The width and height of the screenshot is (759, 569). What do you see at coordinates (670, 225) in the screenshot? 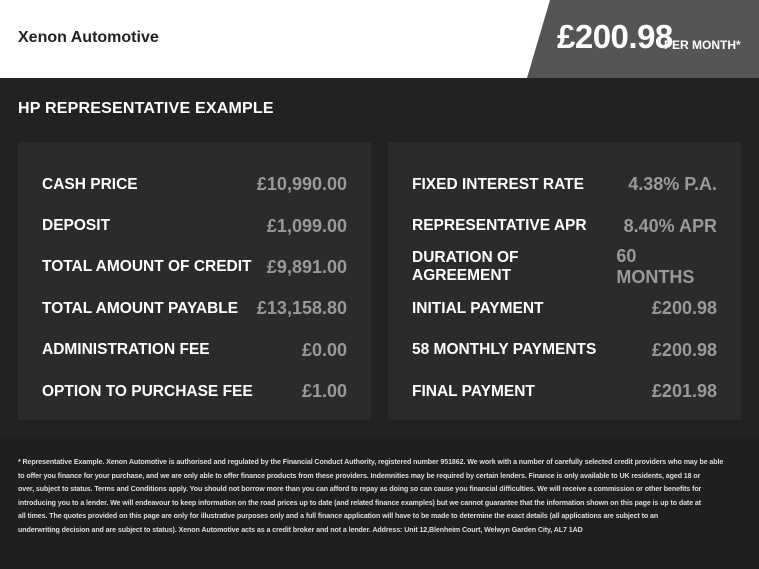
I see `row-value: 8.40% APR` at bounding box center [670, 225].